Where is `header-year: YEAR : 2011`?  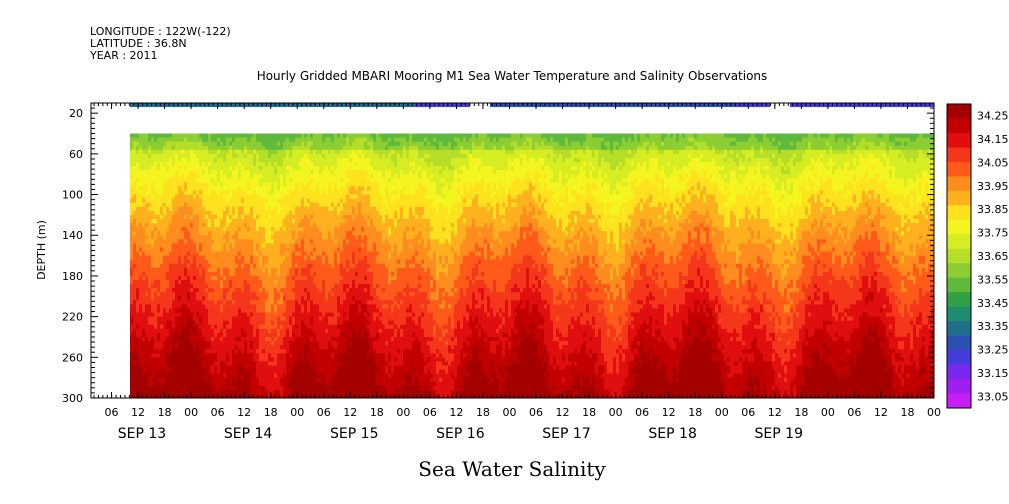
header-year: YEAR : 2011 is located at coordinates (123, 55).